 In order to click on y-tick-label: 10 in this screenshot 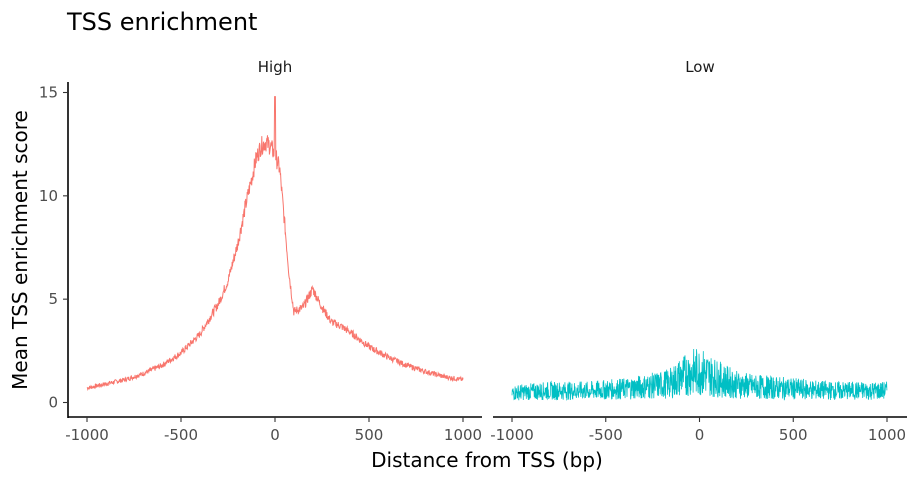, I will do `click(48, 196)`.